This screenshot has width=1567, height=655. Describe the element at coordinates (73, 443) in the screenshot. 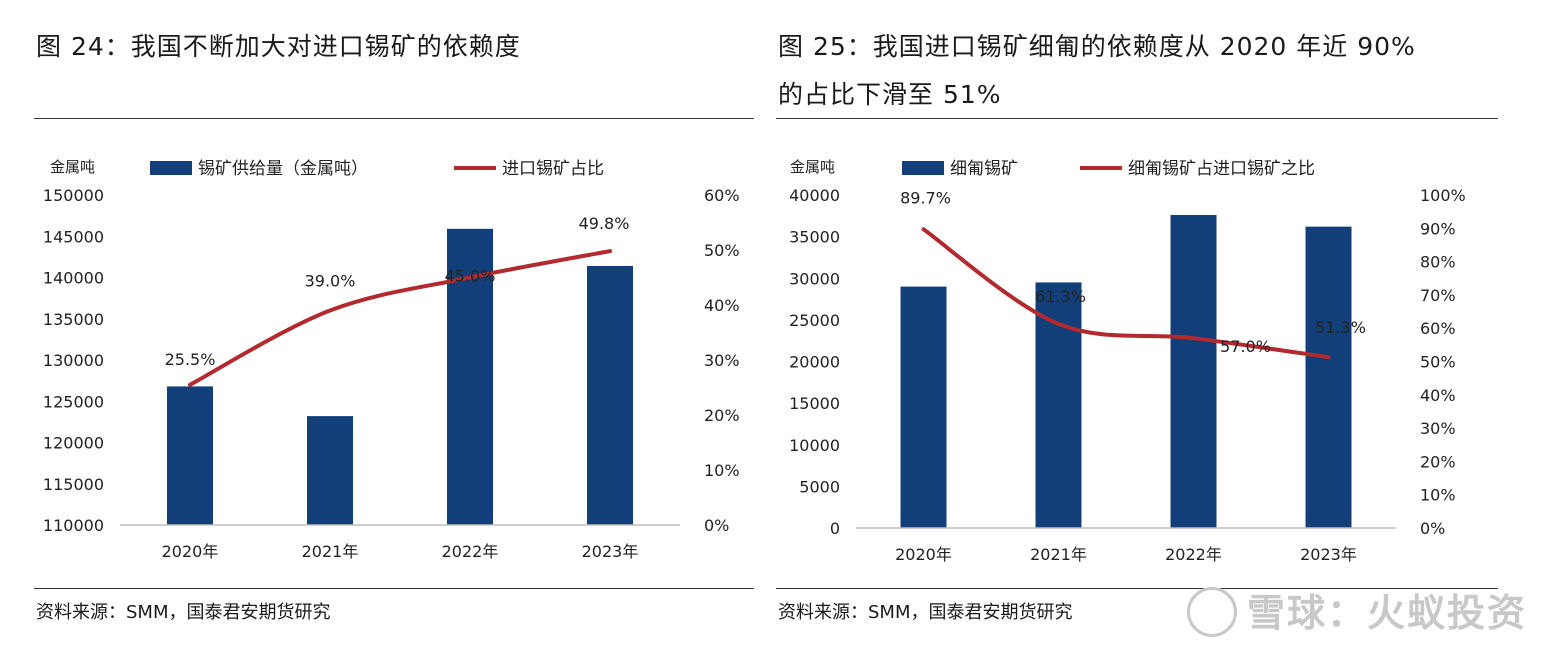

I see `y-tick-label: 120000` at that location.